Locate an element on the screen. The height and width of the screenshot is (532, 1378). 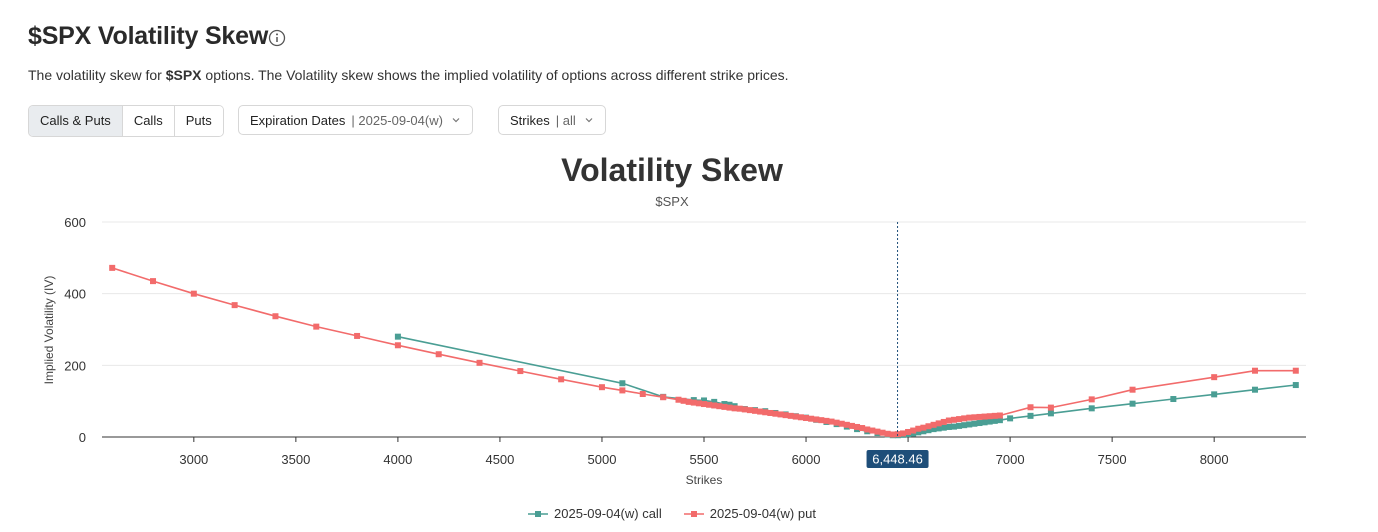
calls-and-puts-button: Calls & Puts is located at coordinates (76, 121).